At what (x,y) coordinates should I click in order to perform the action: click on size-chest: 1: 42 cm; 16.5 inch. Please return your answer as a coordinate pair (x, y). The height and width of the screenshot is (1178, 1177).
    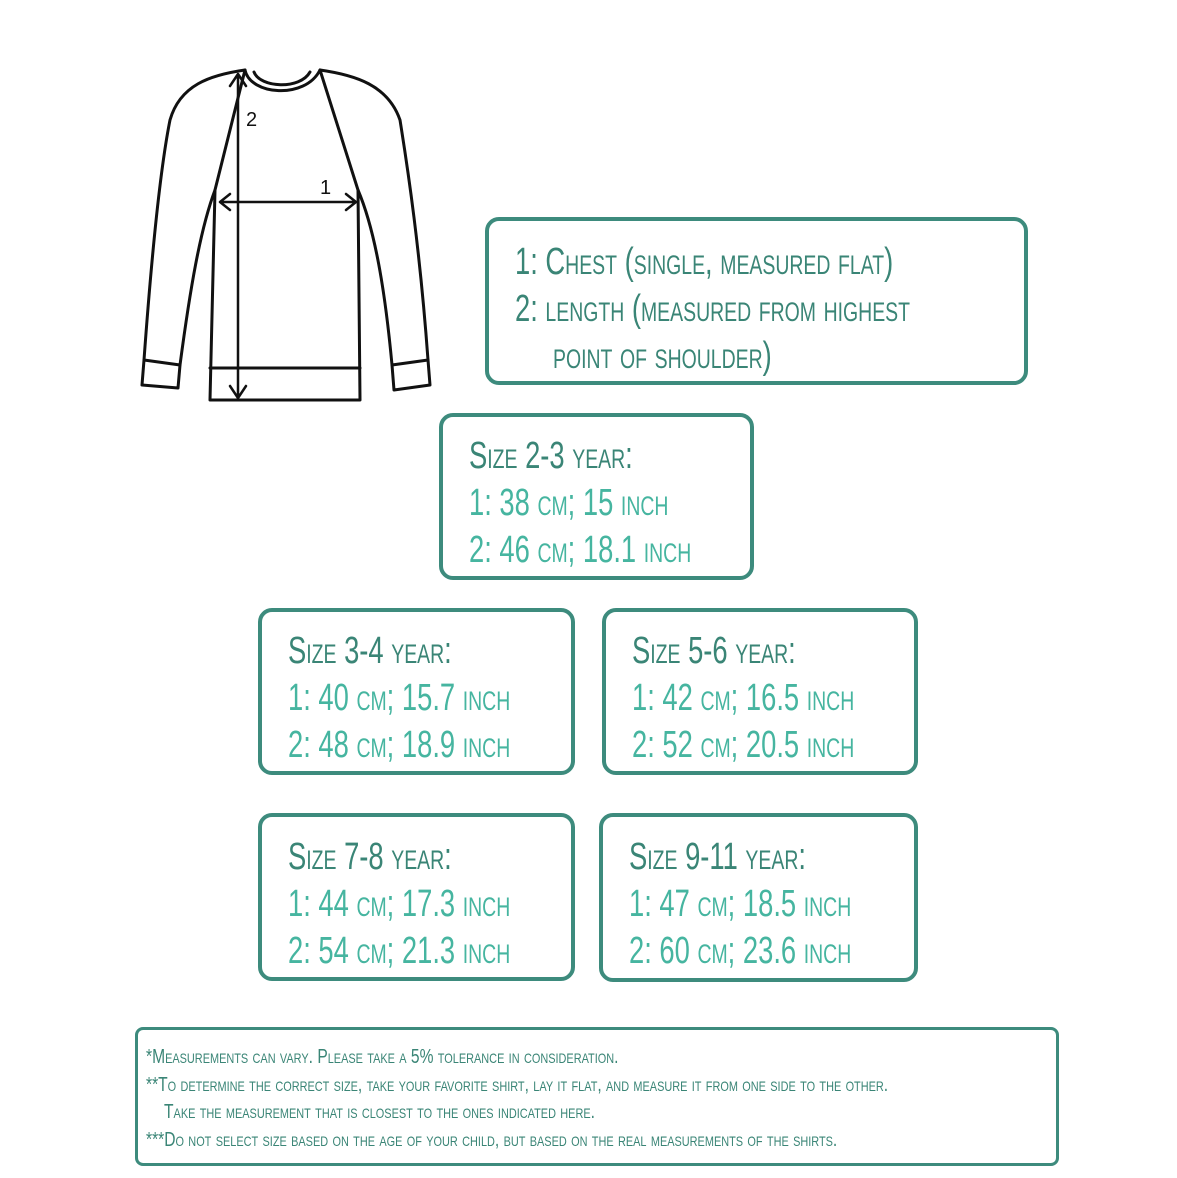
    Looking at the image, I should click on (743, 698).